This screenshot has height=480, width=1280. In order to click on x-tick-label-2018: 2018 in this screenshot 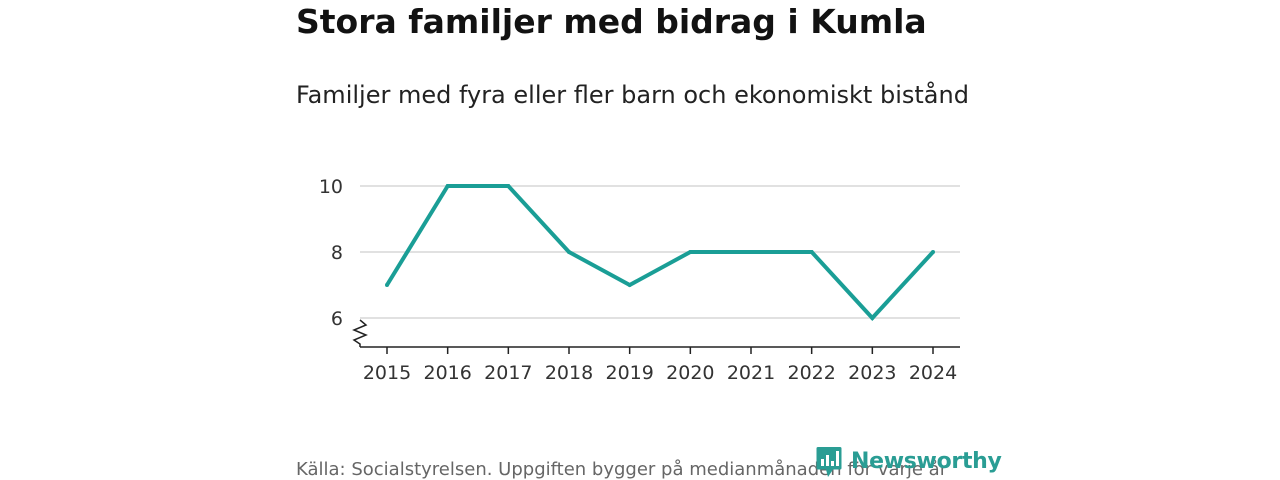, I will do `click(569, 373)`.